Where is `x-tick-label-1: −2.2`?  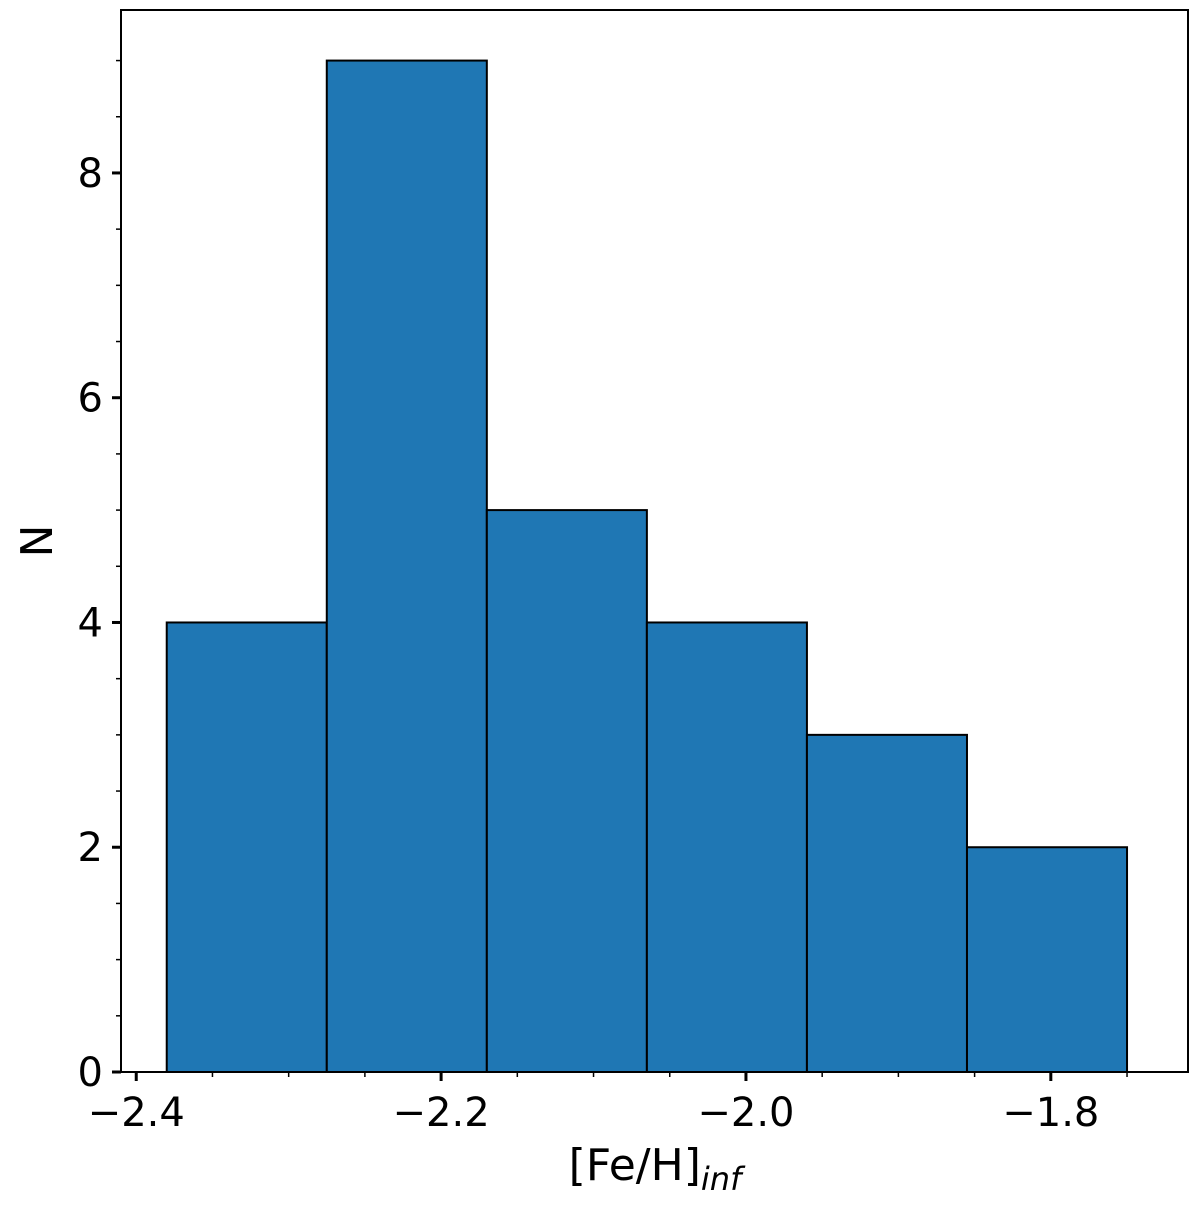
x-tick-label-1: −2.2 is located at coordinates (441, 1113).